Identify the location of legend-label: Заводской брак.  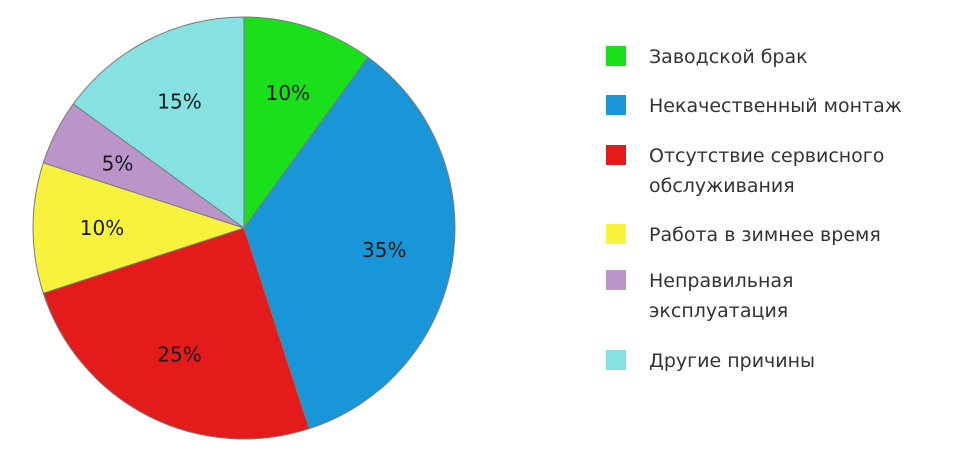
(728, 57).